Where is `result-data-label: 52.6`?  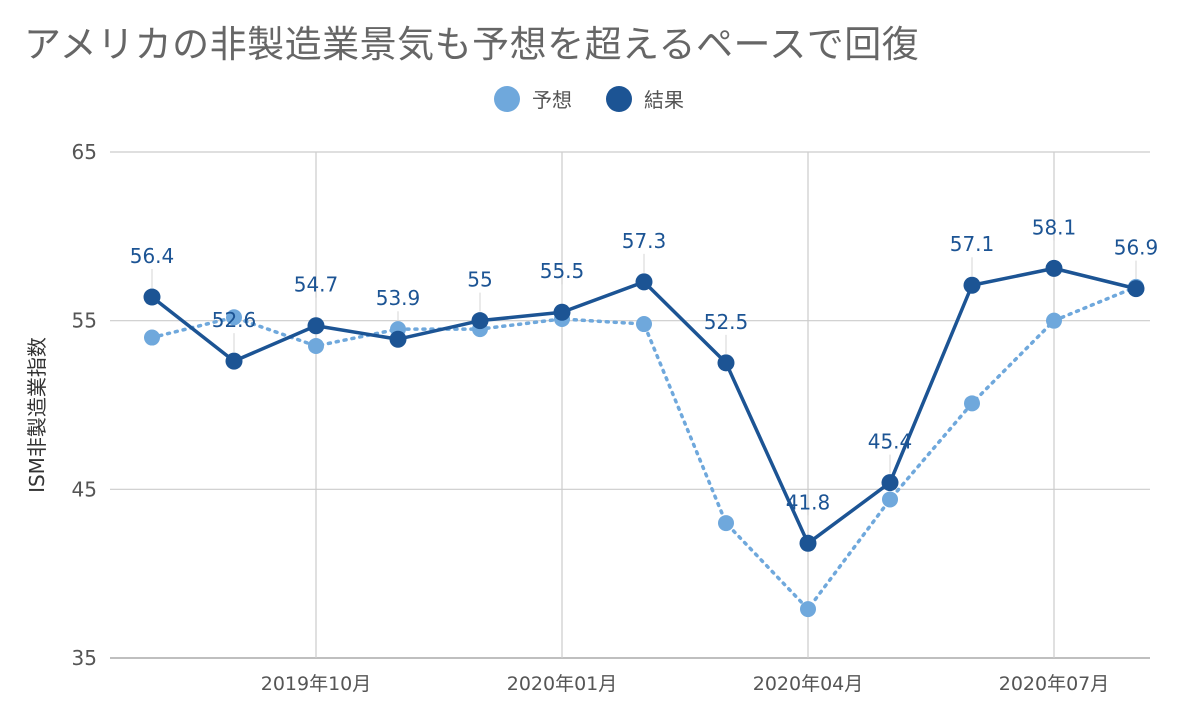 result-data-label: 52.6 is located at coordinates (234, 320).